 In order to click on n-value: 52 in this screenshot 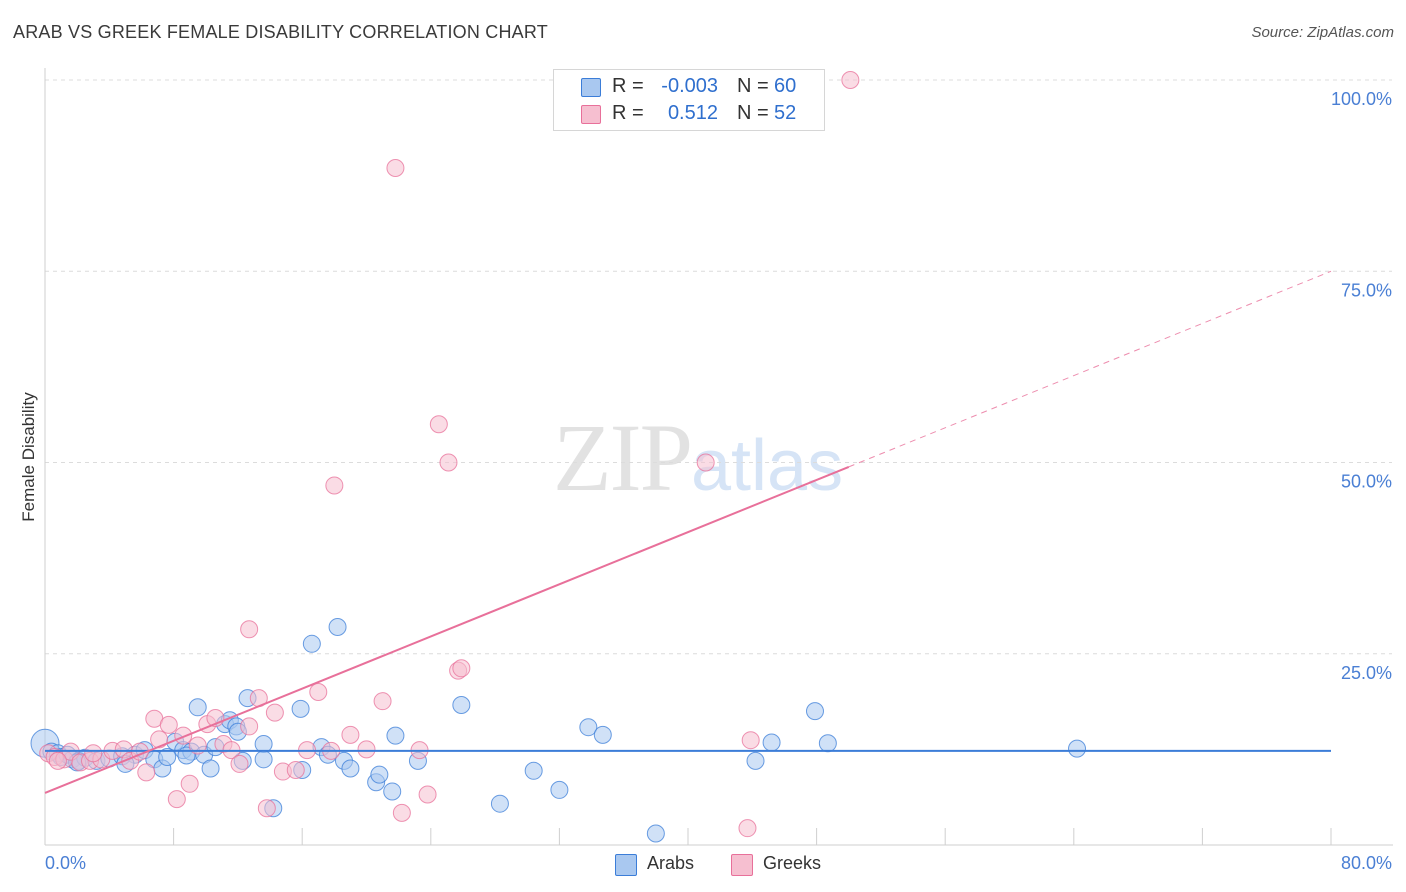, I will do `click(785, 113)`.